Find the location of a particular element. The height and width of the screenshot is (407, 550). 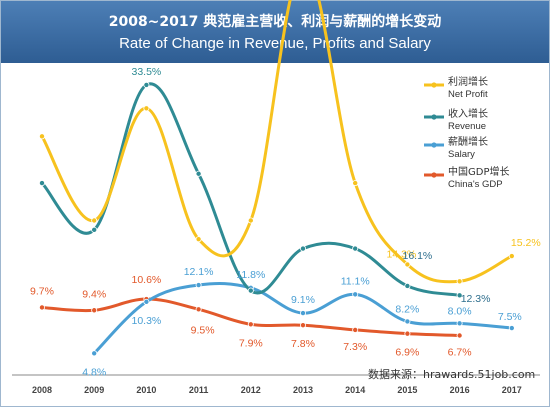

data-label: 7.5% is located at coordinates (510, 317).